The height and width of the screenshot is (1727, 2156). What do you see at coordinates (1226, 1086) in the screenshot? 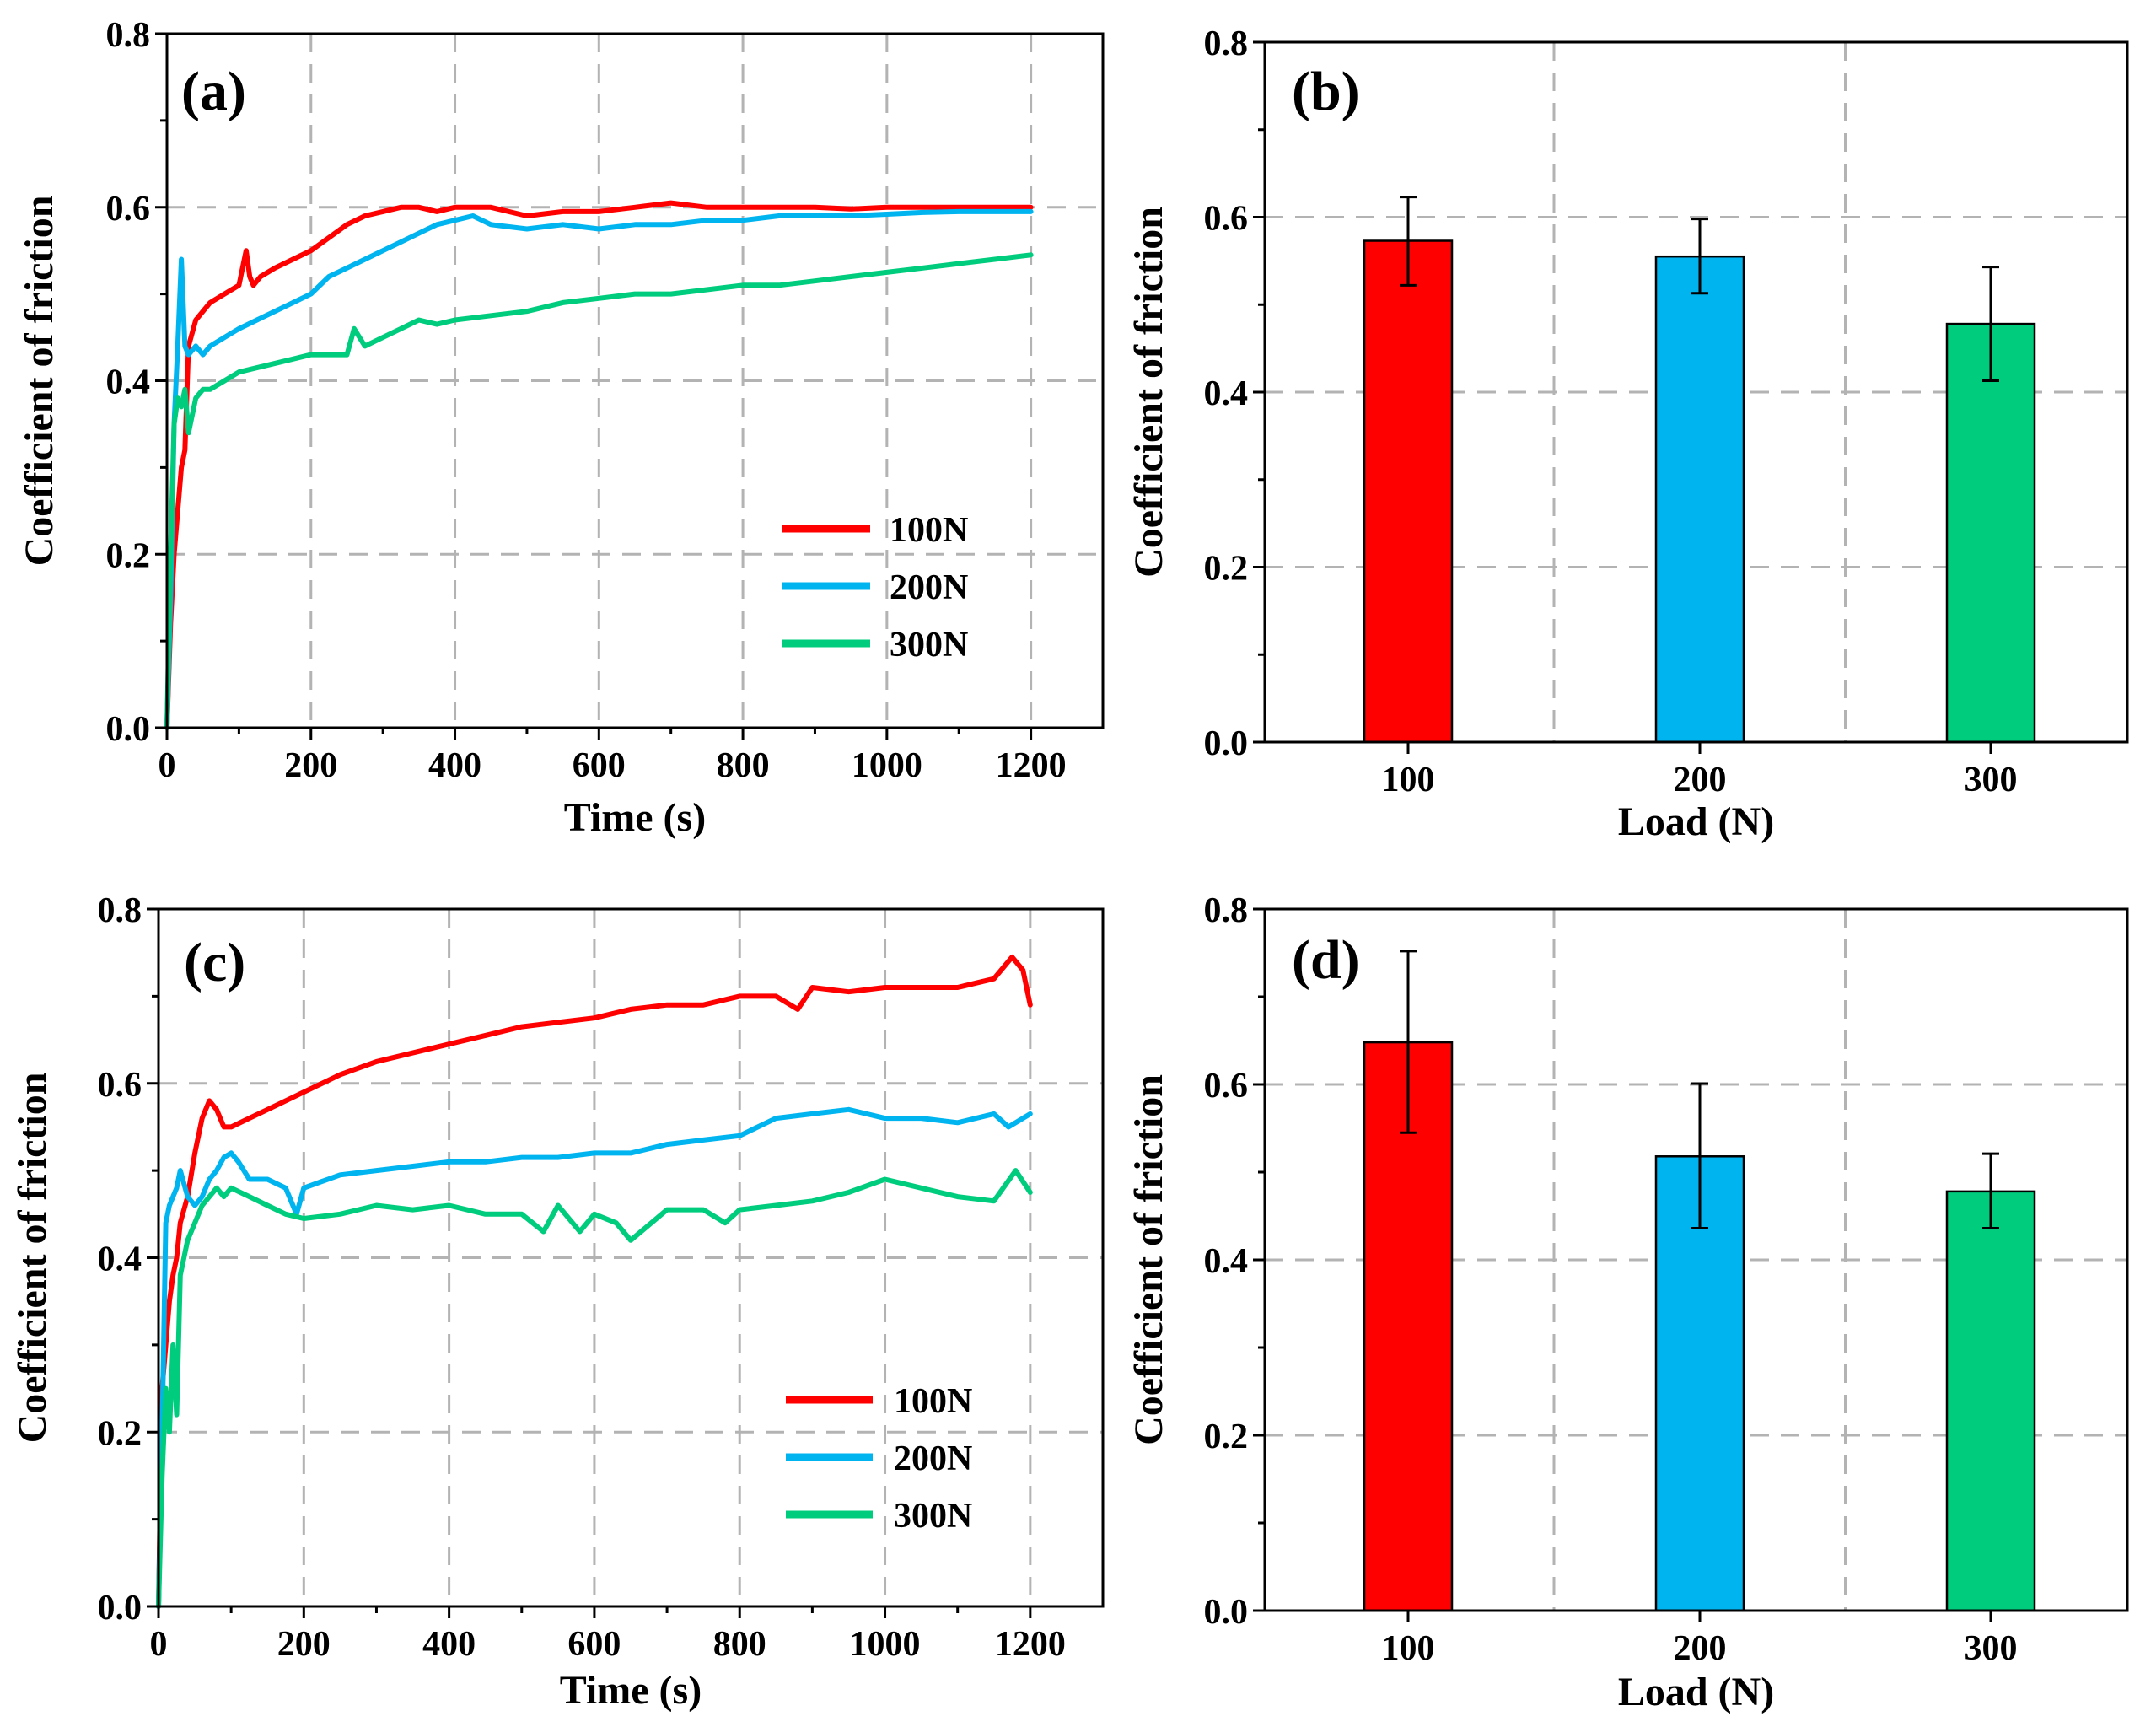
I see `panel-d-y-tick-label: 0.6` at bounding box center [1226, 1086].